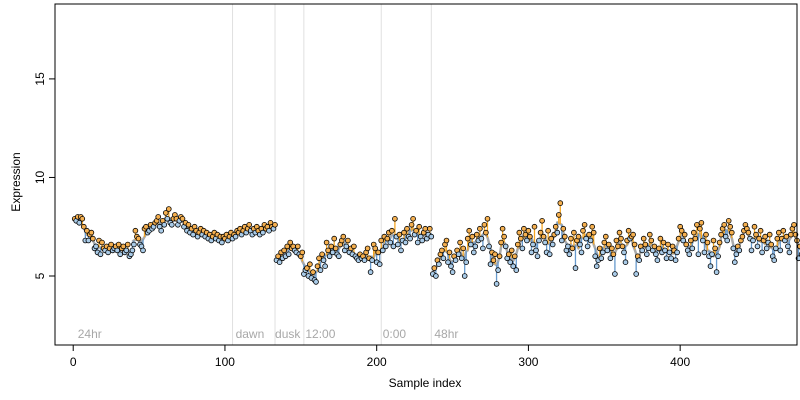 Image resolution: width=800 pixels, height=400 pixels. What do you see at coordinates (40, 79) in the screenshot?
I see `y-tick-label-2: 15` at bounding box center [40, 79].